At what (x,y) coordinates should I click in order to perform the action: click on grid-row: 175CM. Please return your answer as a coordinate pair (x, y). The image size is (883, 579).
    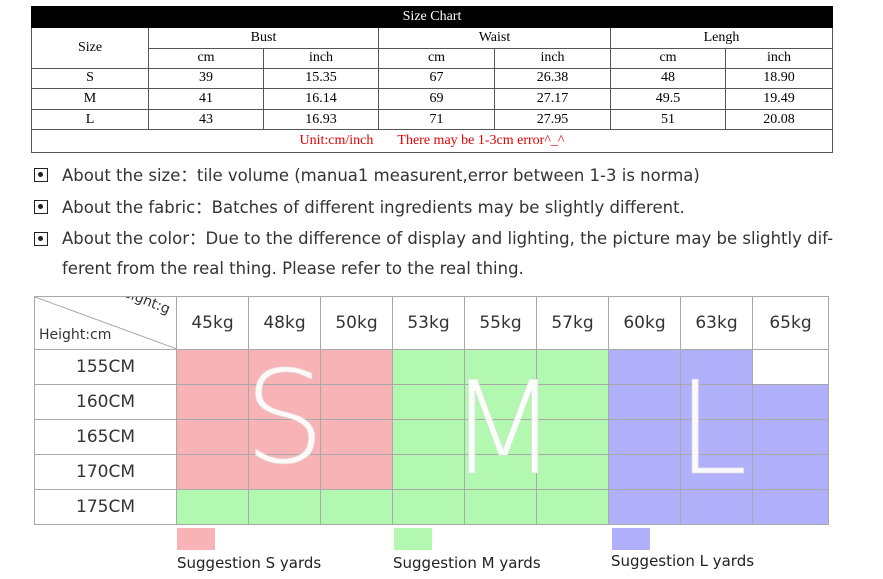
    Looking at the image, I should click on (431, 507).